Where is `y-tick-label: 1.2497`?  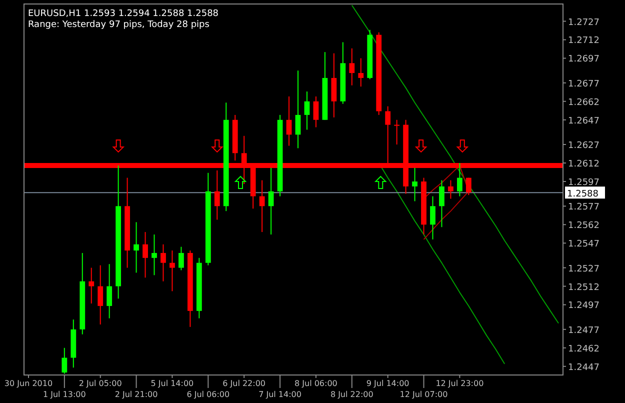
y-tick-label: 1.2497 is located at coordinates (584, 306).